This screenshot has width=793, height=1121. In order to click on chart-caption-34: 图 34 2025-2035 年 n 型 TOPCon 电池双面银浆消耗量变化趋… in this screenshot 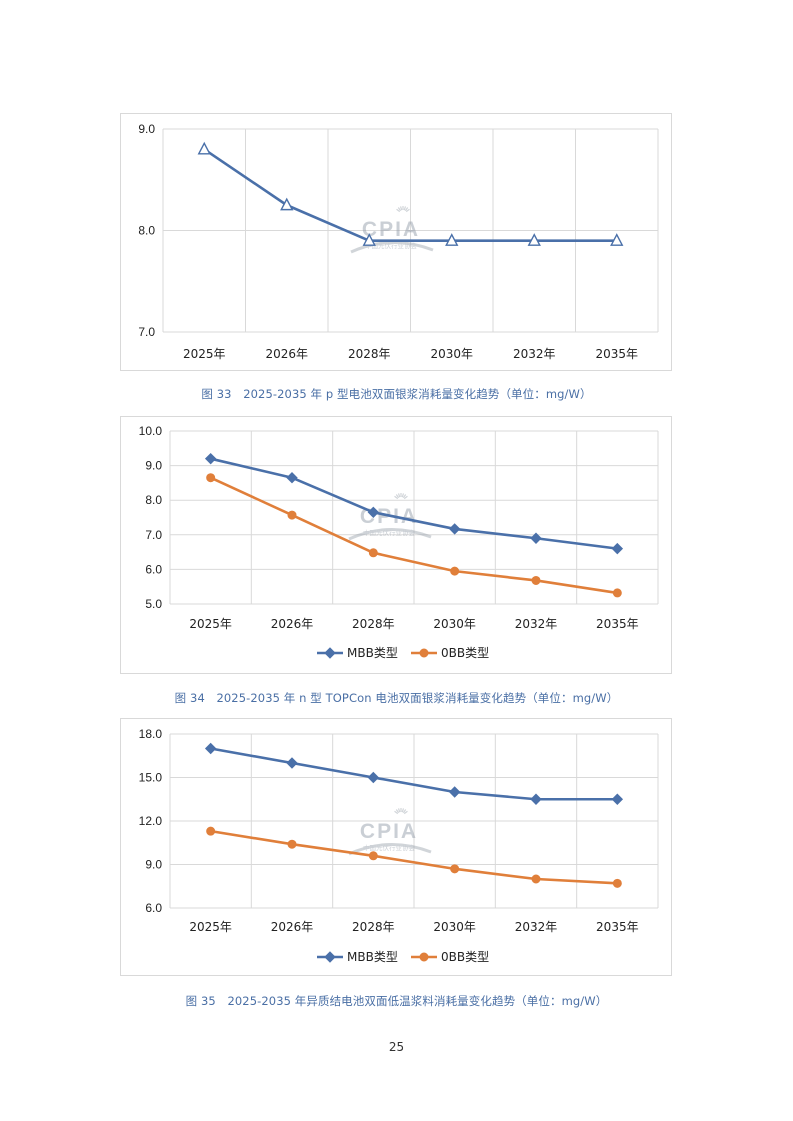, I will do `click(396, 698)`.